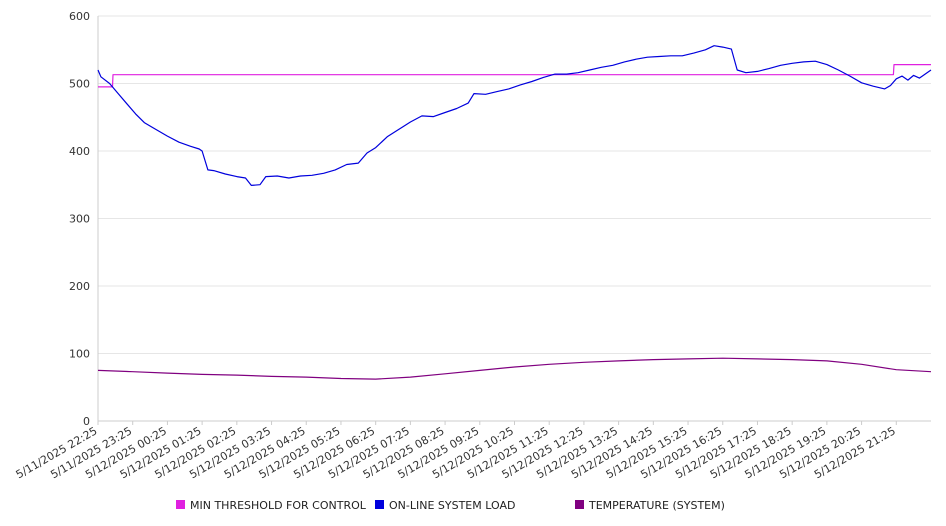 This screenshot has width=946, height=526. I want to click on y-tick-label: 100, so click(79, 354).